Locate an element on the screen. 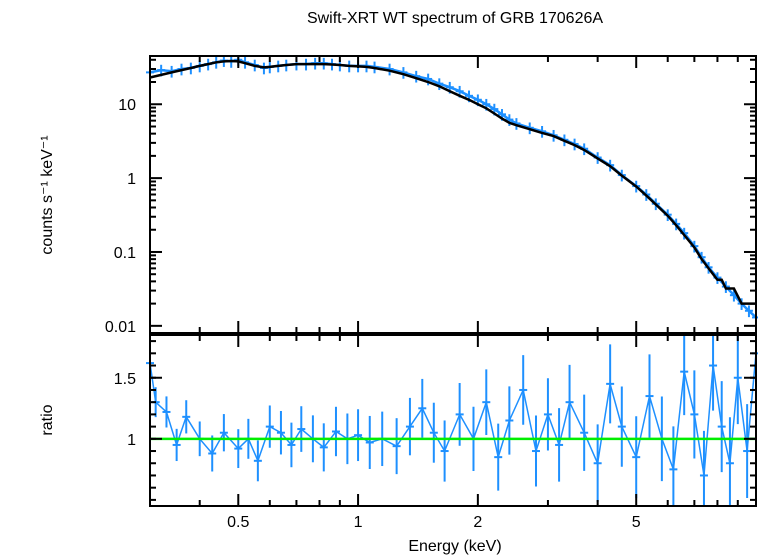  ratio-y-tick-labels: 11.5 is located at coordinates (125, 410).